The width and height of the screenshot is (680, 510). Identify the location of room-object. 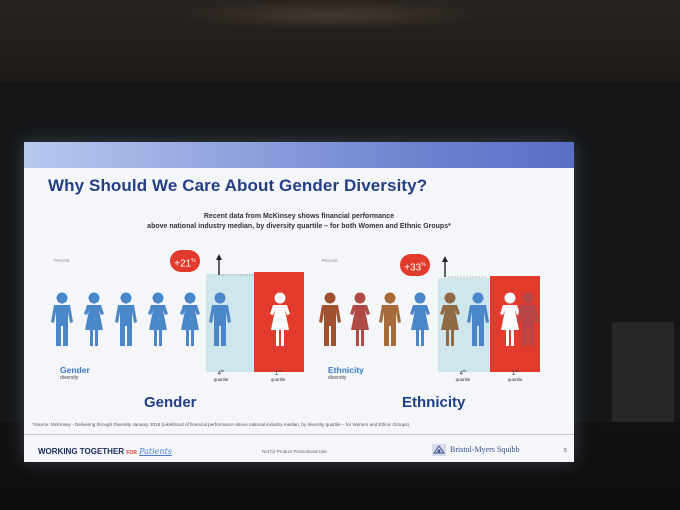
(643, 372).